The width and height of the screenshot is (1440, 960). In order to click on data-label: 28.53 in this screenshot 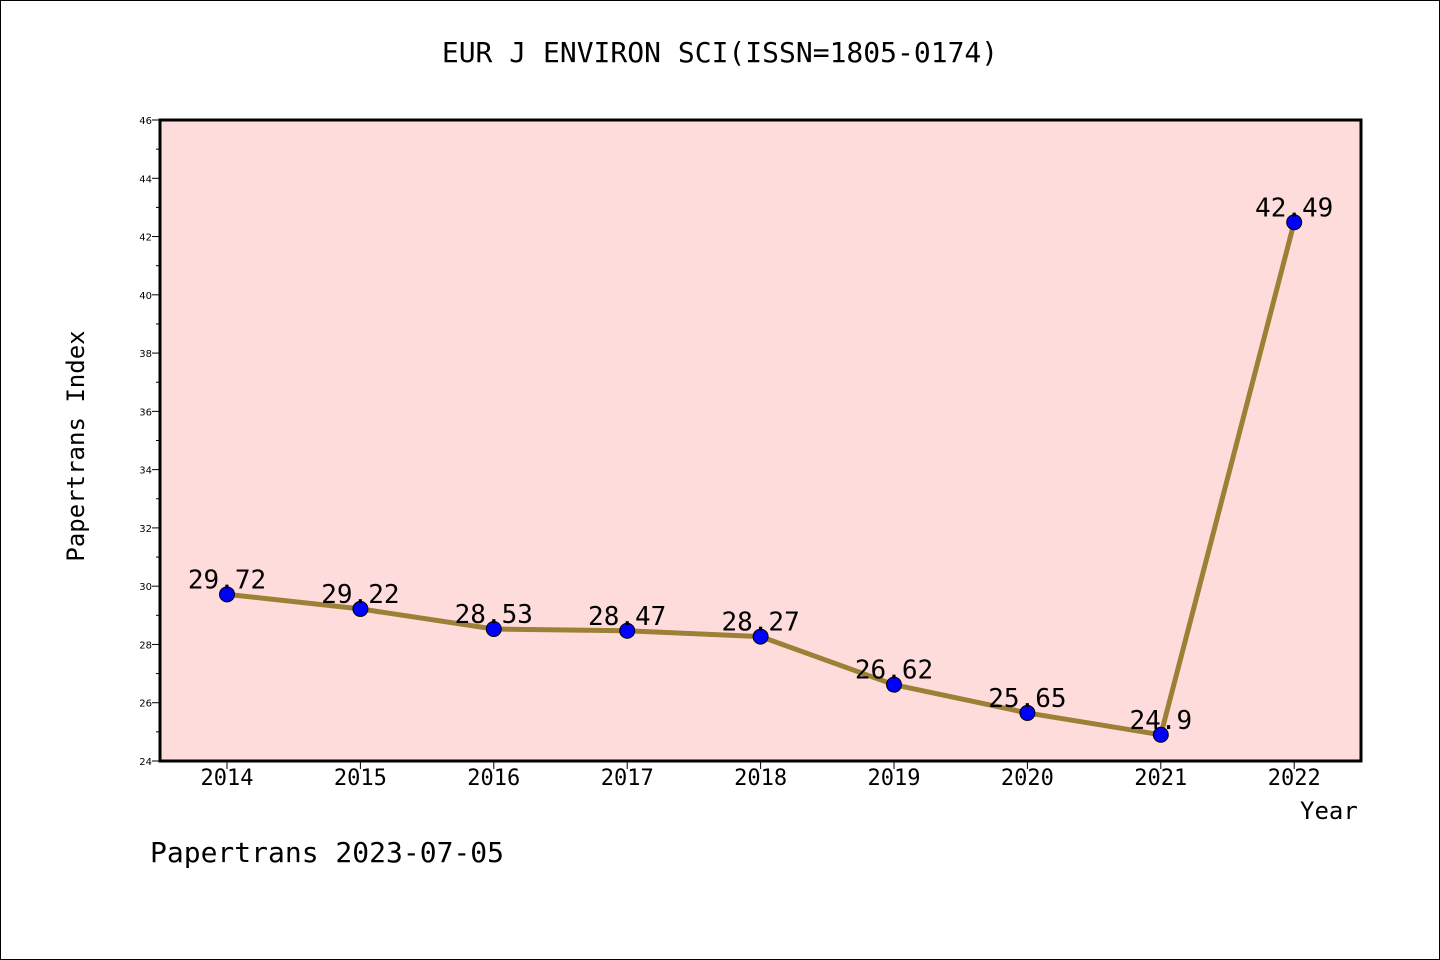, I will do `click(494, 615)`.